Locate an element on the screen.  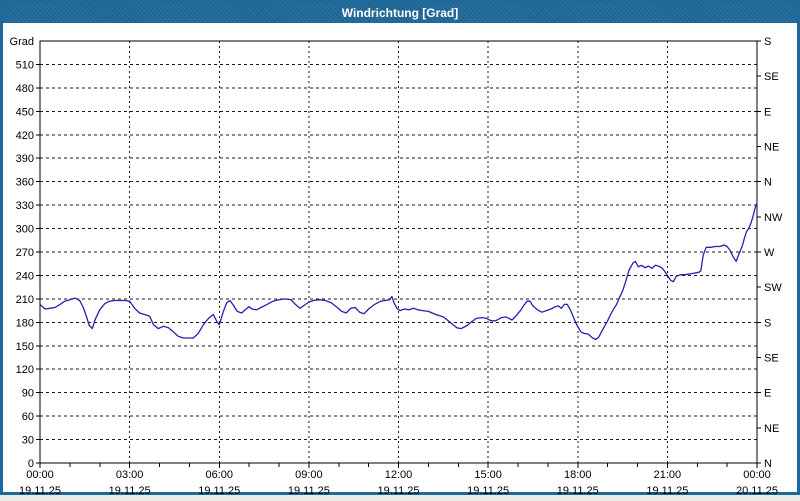
y-tick-label: 180 is located at coordinates (25, 323).